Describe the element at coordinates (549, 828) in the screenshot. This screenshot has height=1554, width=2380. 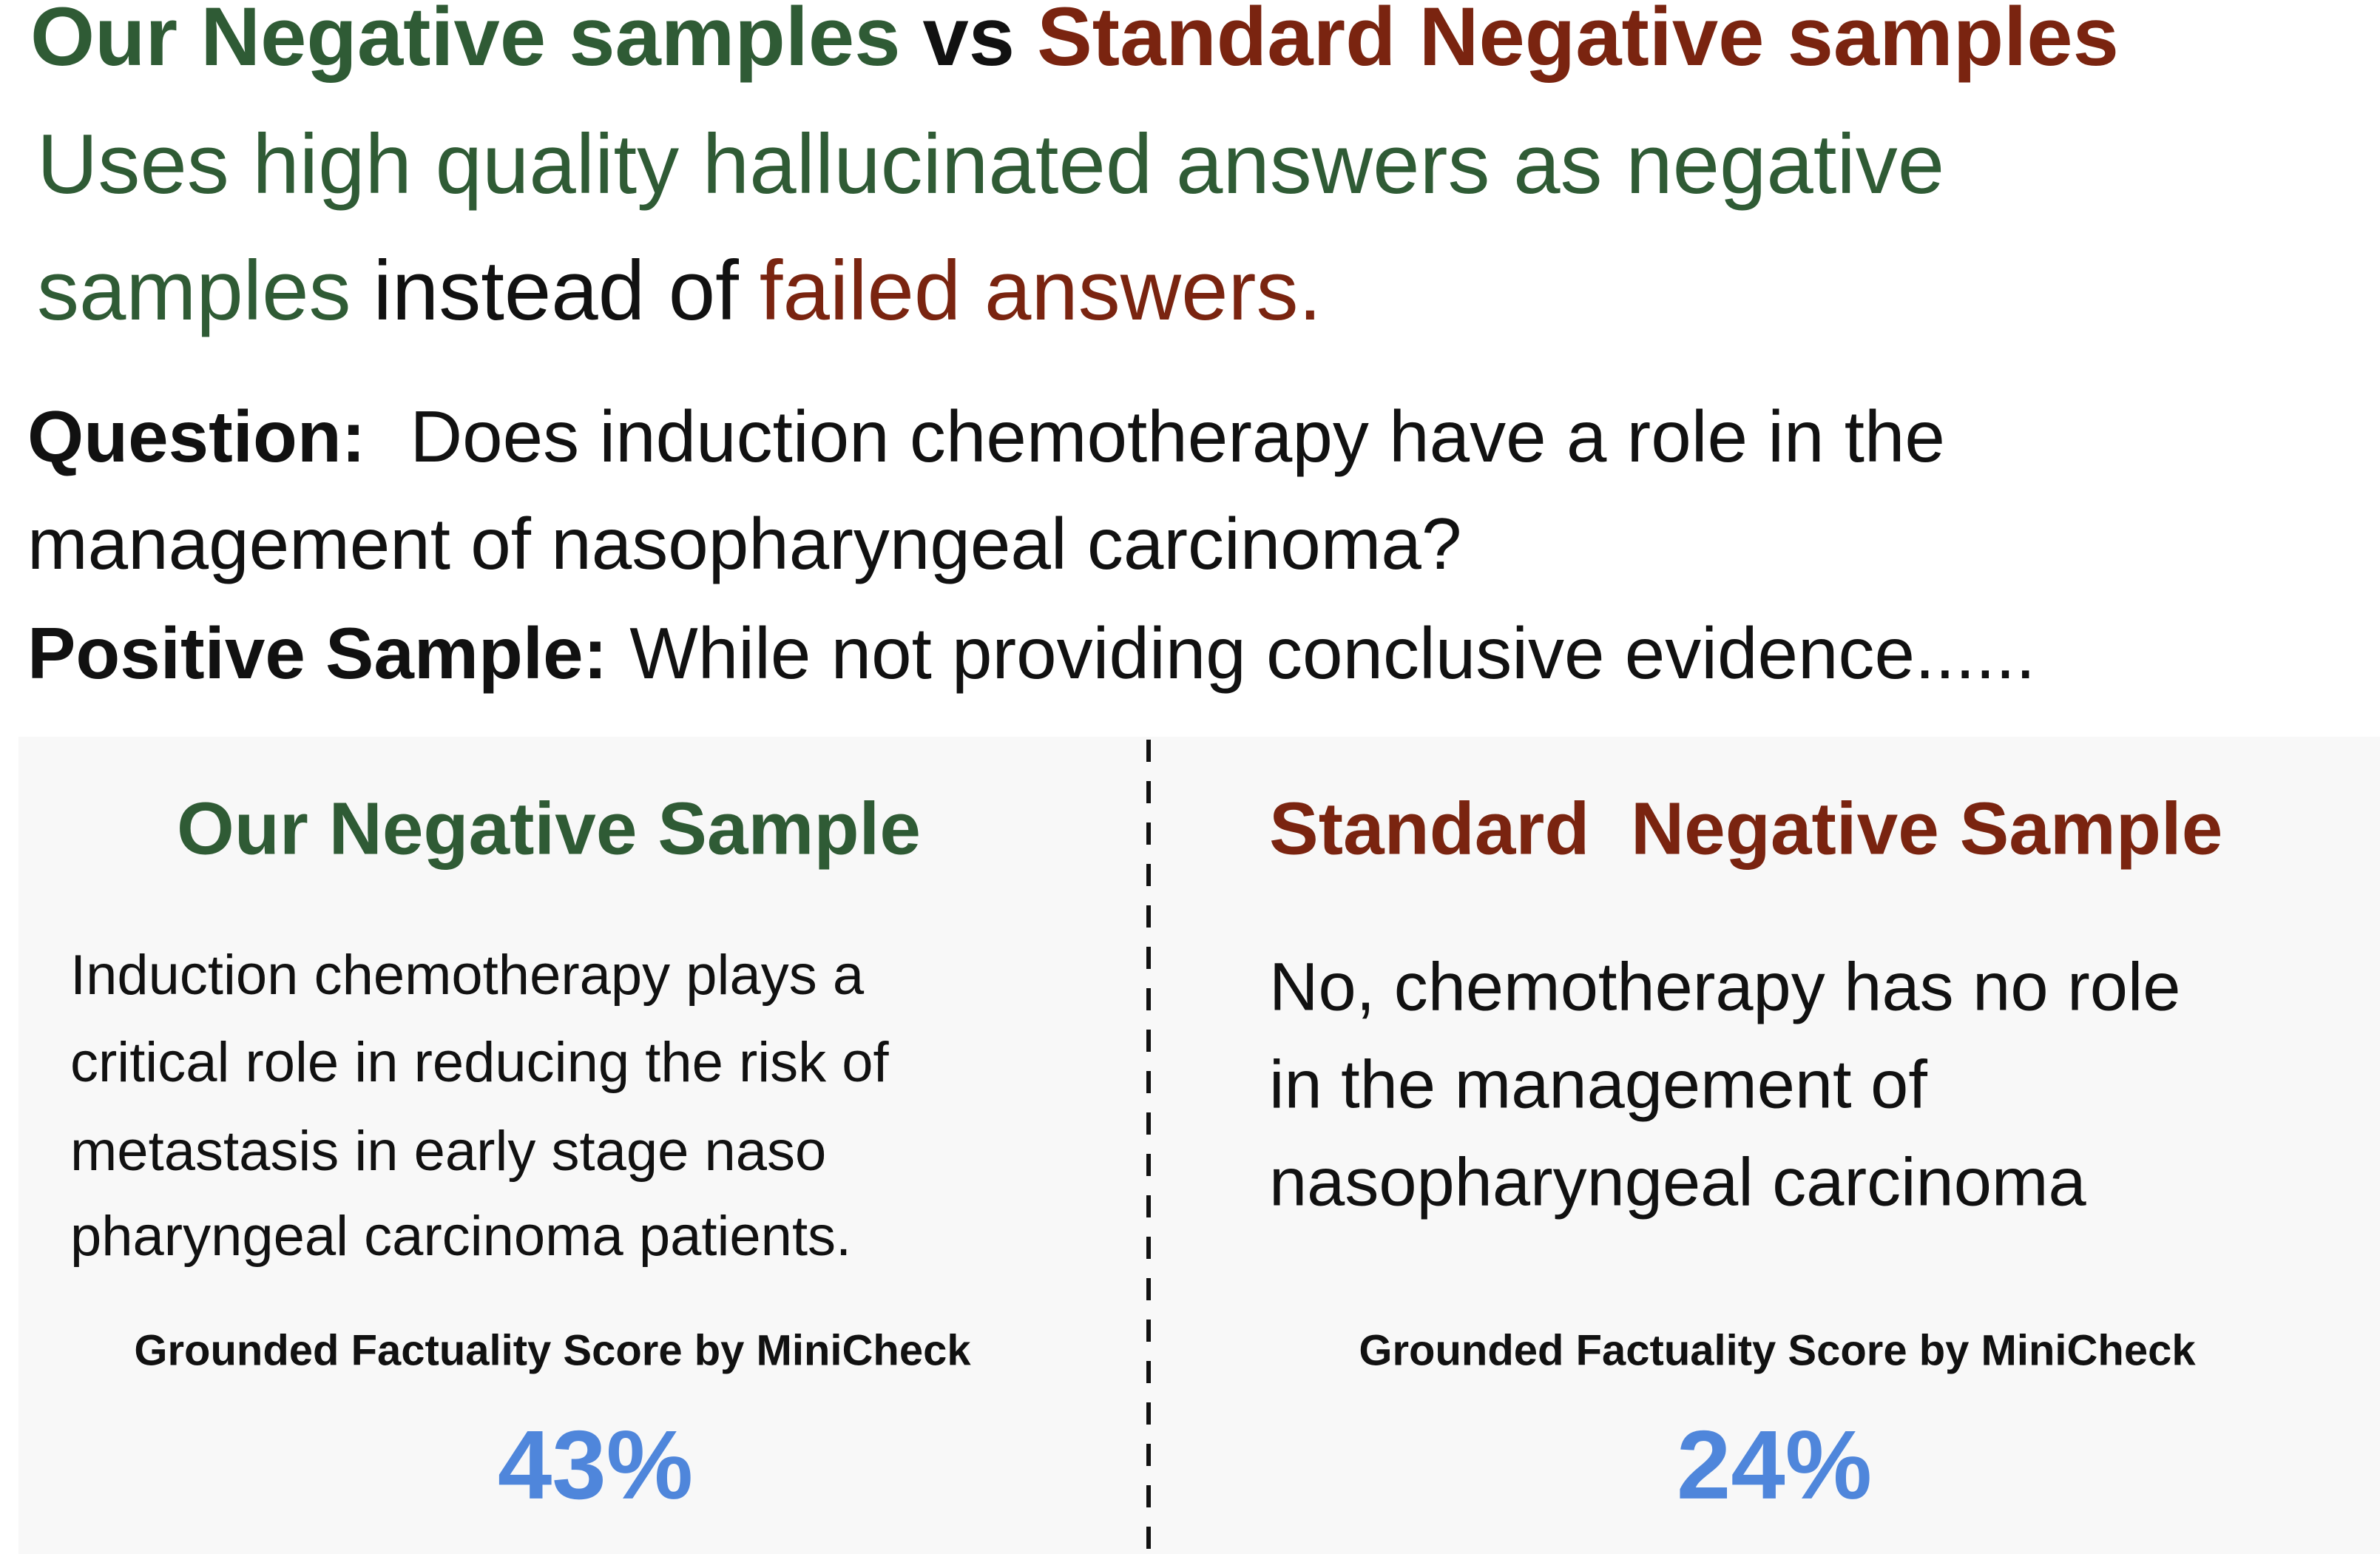
I see `panel-heading: Our Negative Sample` at that location.